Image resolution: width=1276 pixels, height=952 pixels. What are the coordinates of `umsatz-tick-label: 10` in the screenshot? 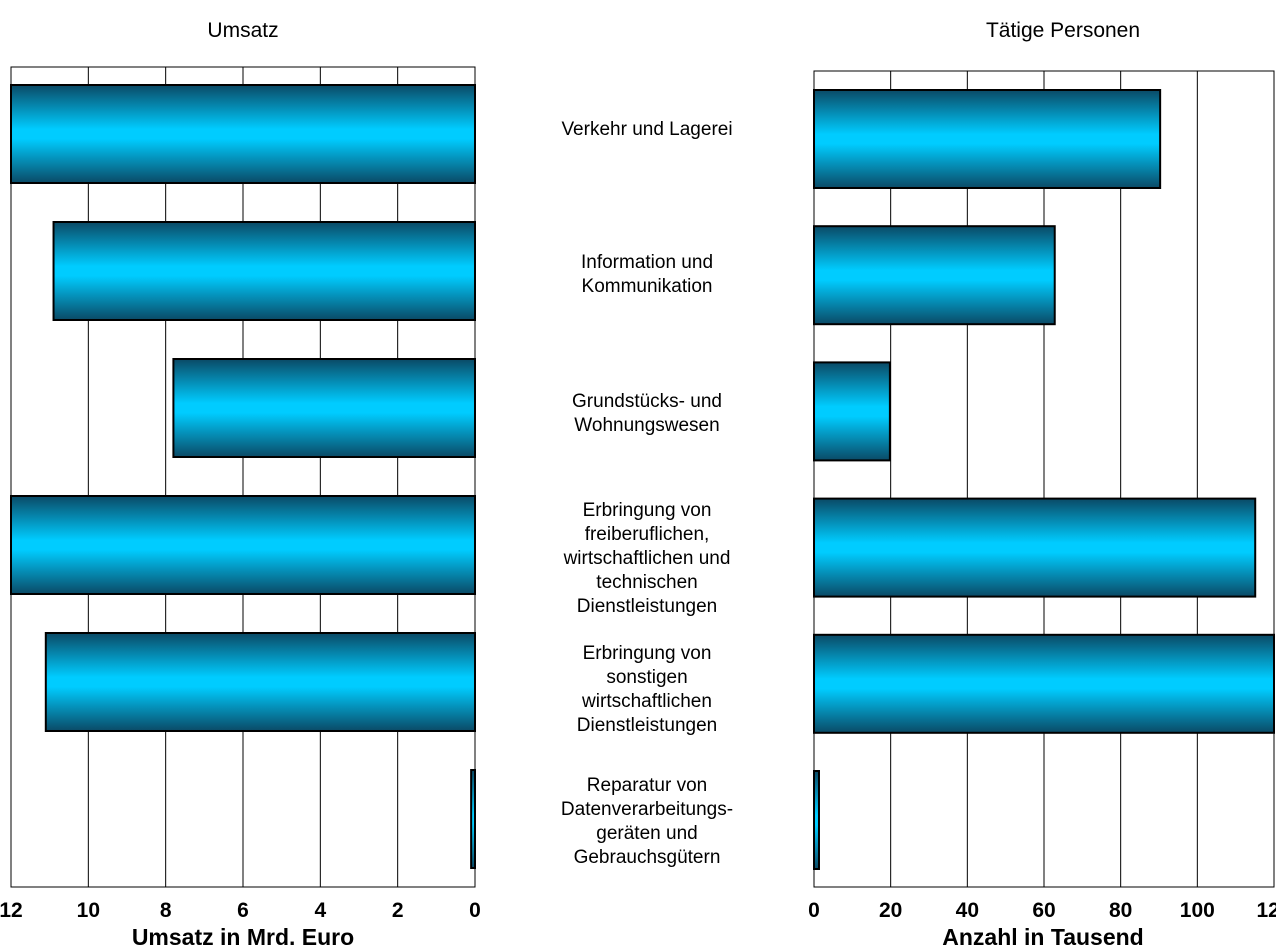 It's located at (88, 910).